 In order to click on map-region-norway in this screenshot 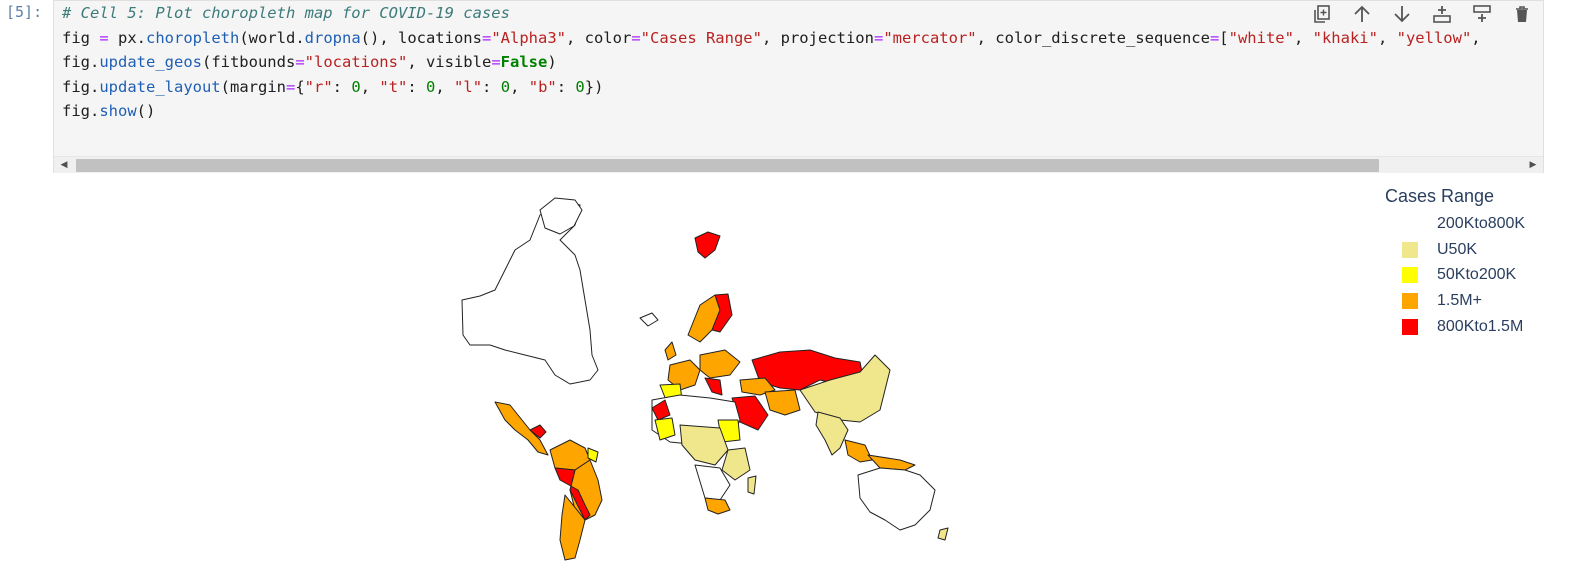, I will do `click(704, 318)`.